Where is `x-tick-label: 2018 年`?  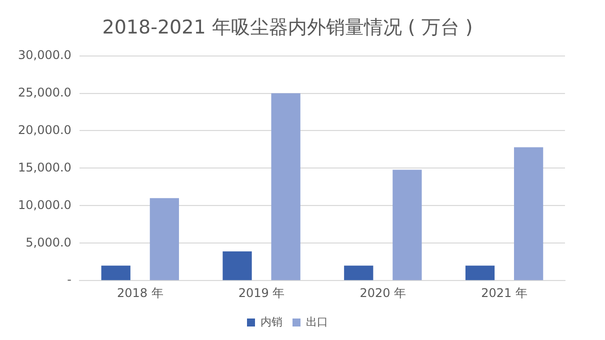 x-tick-label: 2018 年 is located at coordinates (140, 293).